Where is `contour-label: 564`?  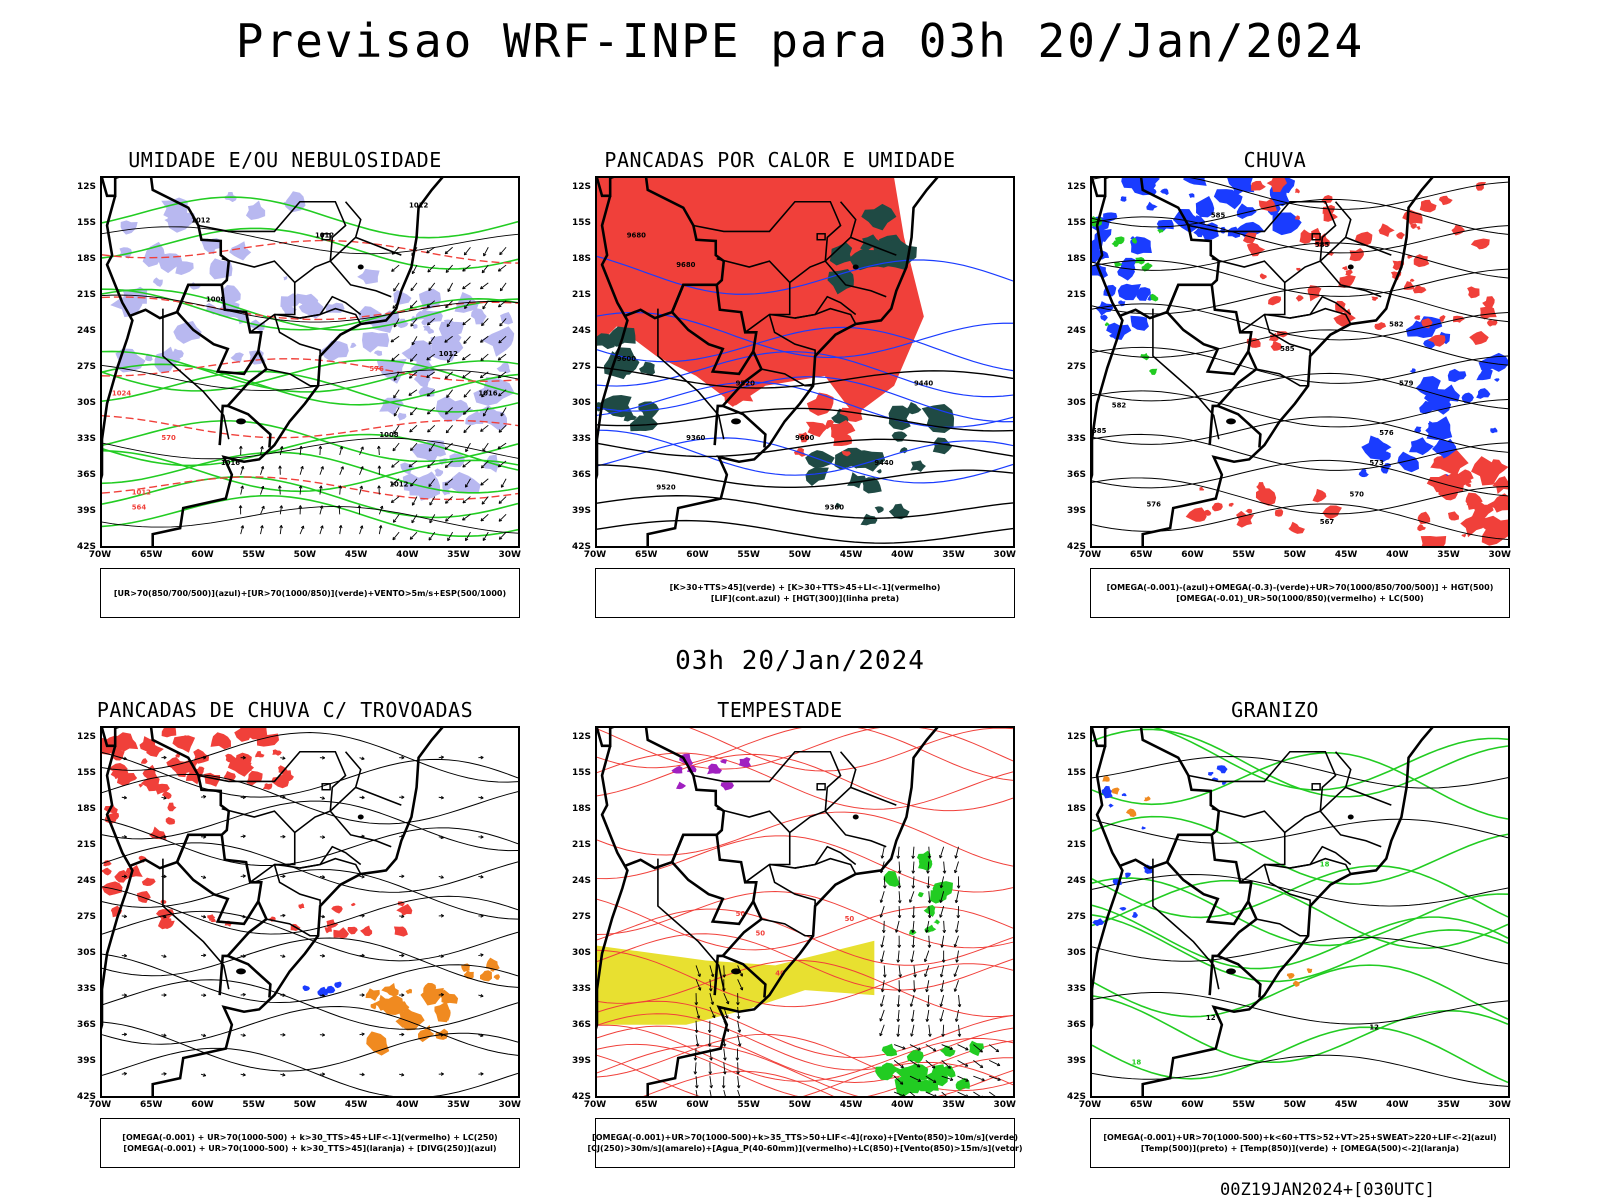
contour-label: 564 is located at coordinates (139, 507).